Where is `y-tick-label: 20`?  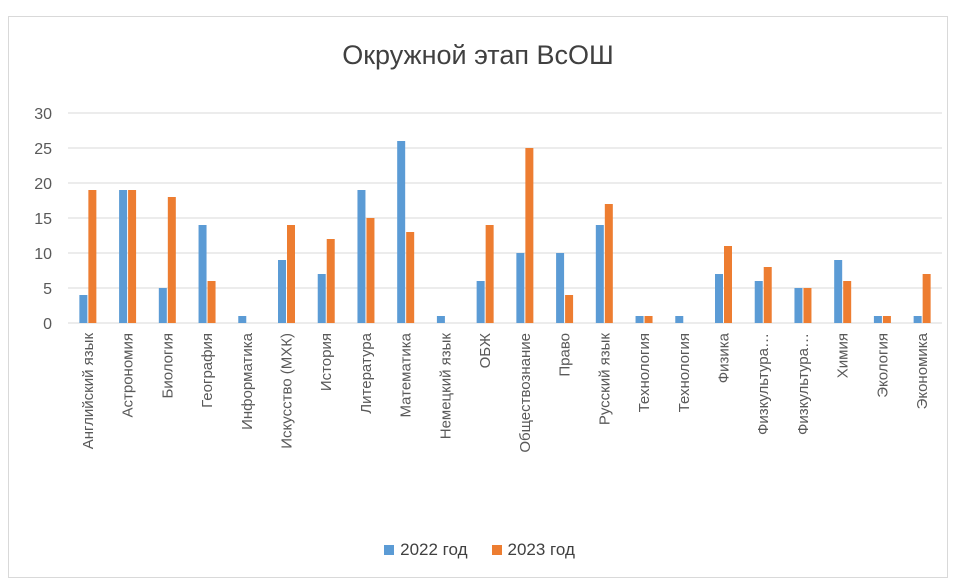 y-tick-label: 20 is located at coordinates (43, 184).